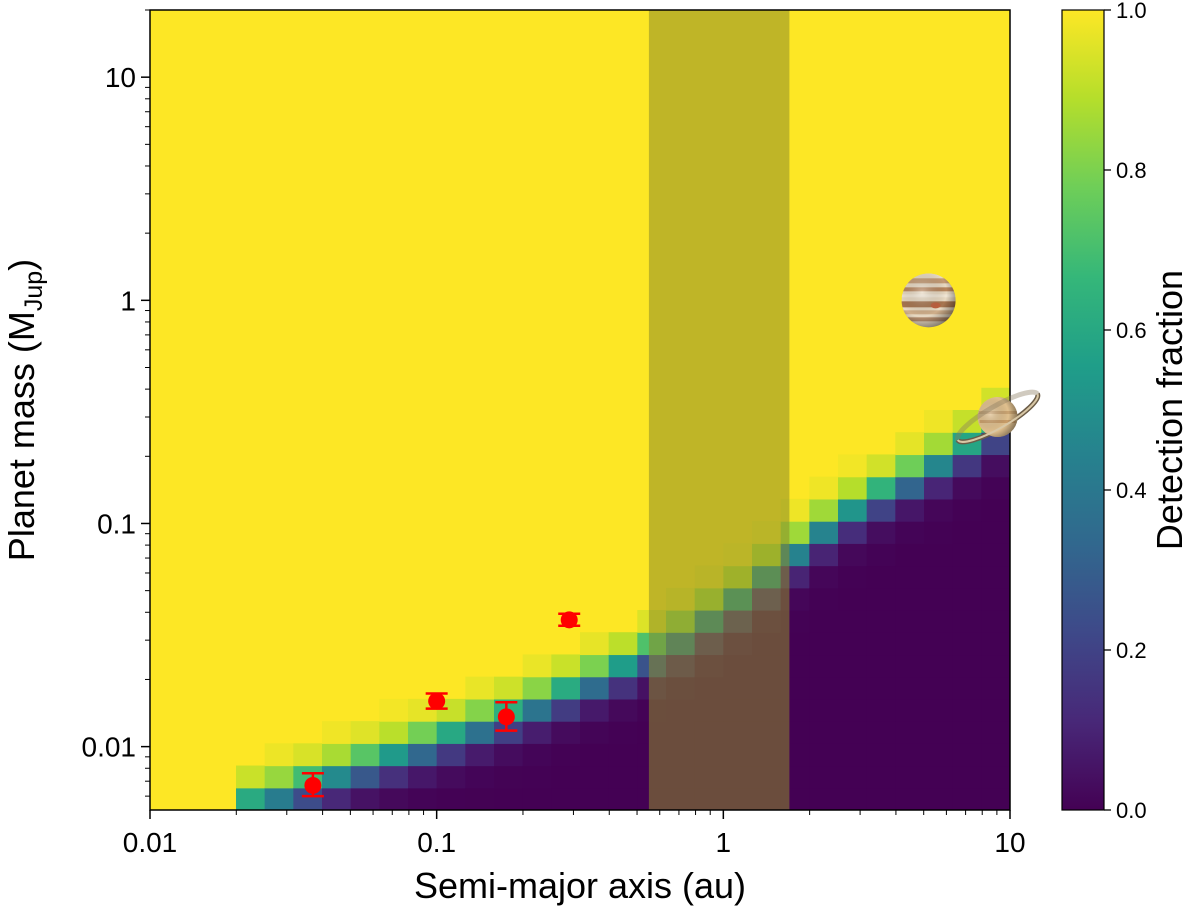  I want to click on x-tick-label: 10, so click(1009, 842).